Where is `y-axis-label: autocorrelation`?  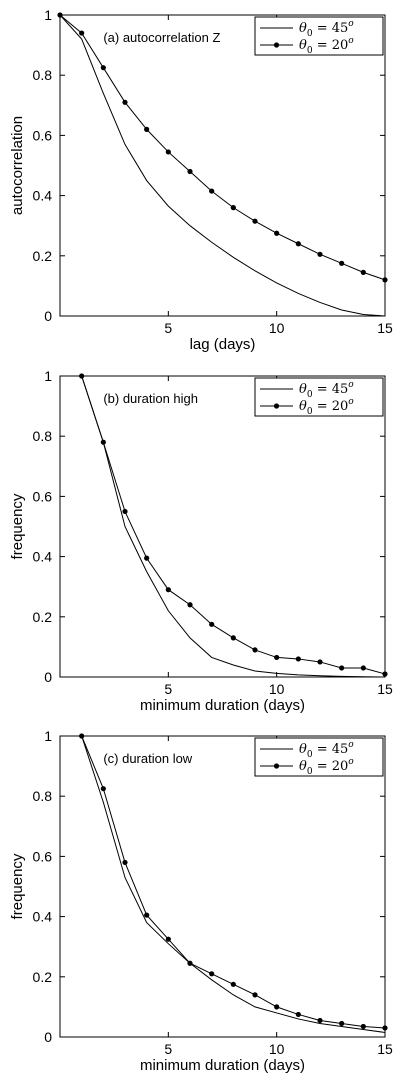 y-axis-label: autocorrelation is located at coordinates (17, 165).